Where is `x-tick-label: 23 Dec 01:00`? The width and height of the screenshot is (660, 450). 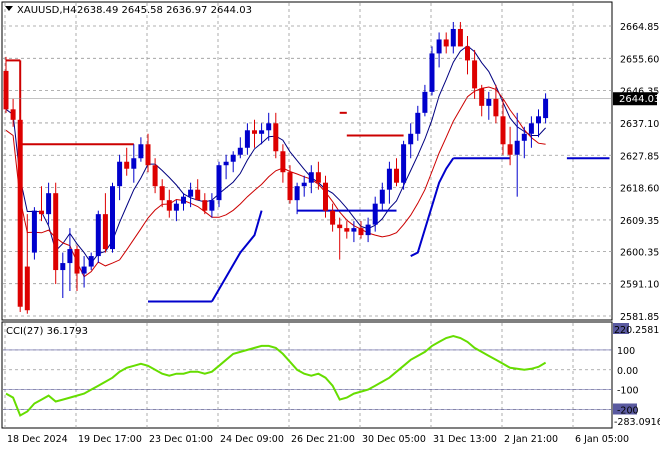
x-tick-label: 23 Dec 01:00 is located at coordinates (181, 439).